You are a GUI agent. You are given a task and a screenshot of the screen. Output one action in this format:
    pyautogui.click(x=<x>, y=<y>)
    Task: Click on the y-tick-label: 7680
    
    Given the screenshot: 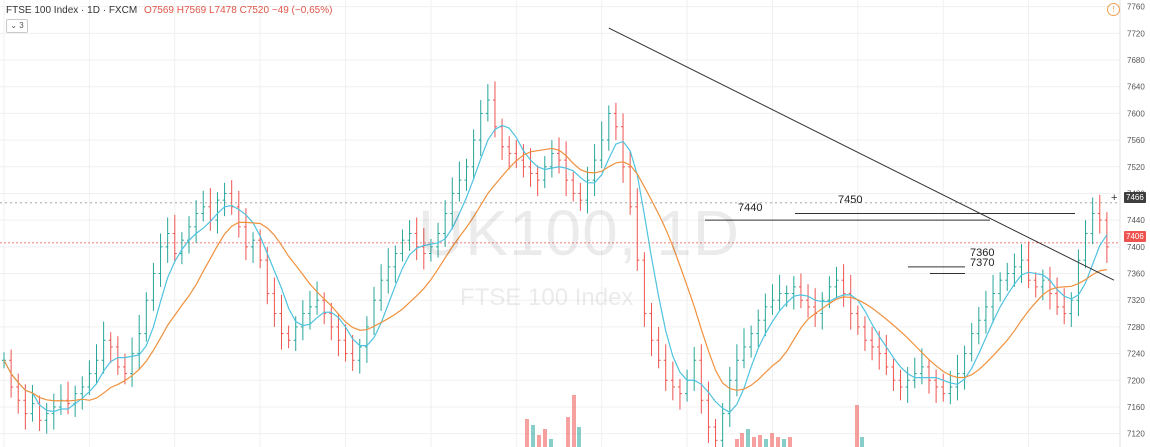 What is the action you would take?
    pyautogui.click(x=1136, y=60)
    